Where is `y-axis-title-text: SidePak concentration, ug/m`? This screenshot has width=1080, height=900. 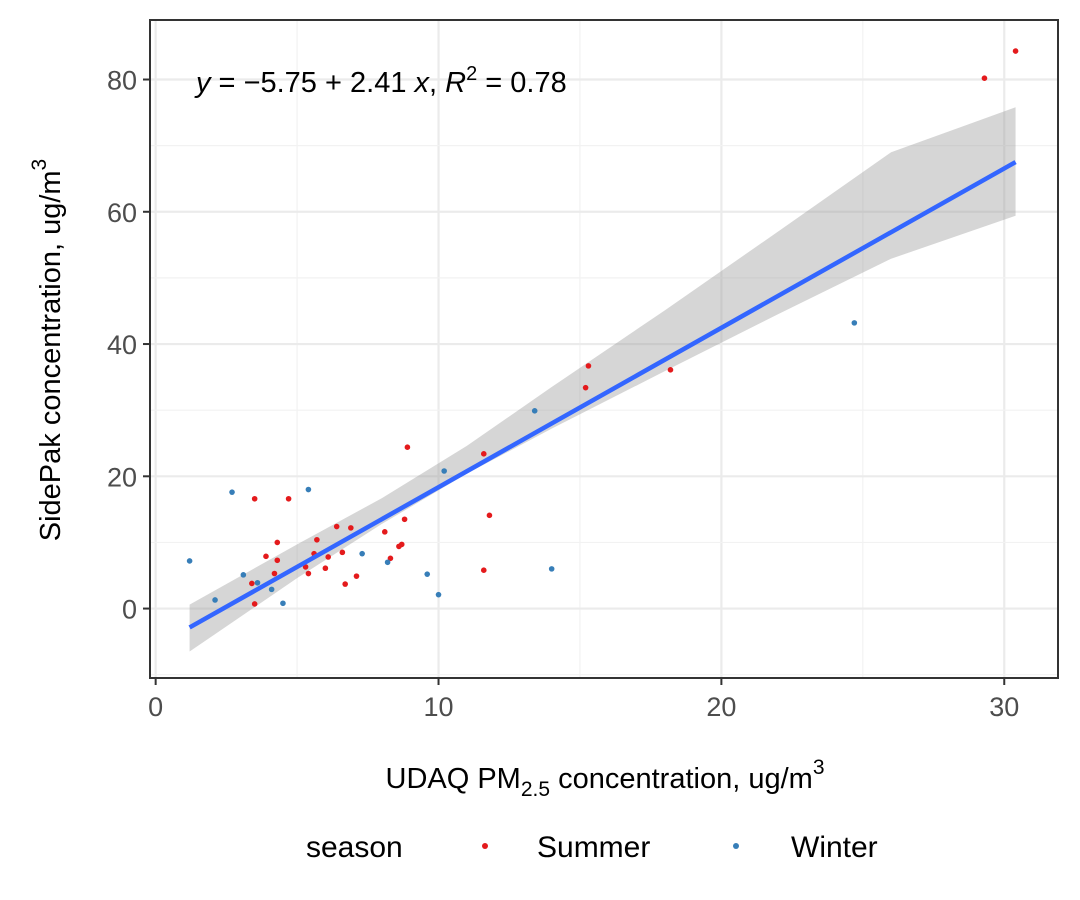
y-axis-title-text: SidePak concentration, ug/m is located at coordinates (51, 355).